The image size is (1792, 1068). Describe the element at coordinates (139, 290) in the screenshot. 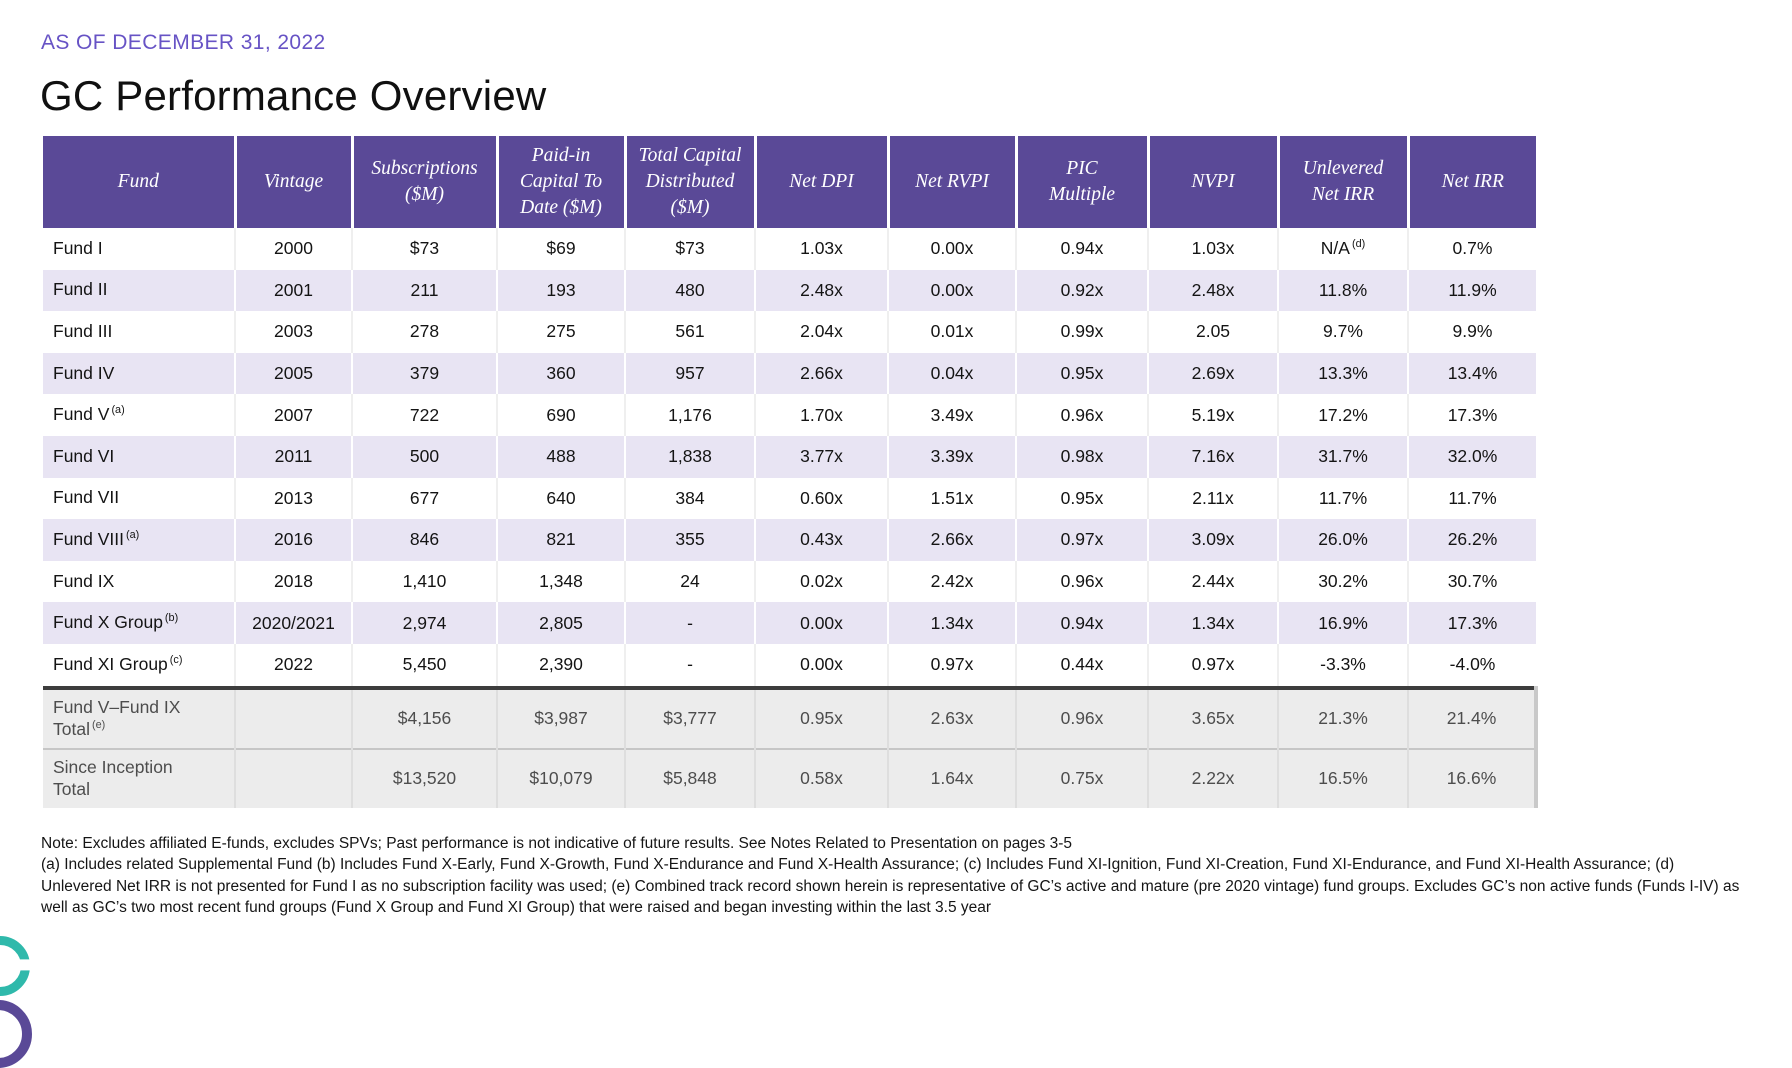

I see `fund-name: Fund II` at that location.